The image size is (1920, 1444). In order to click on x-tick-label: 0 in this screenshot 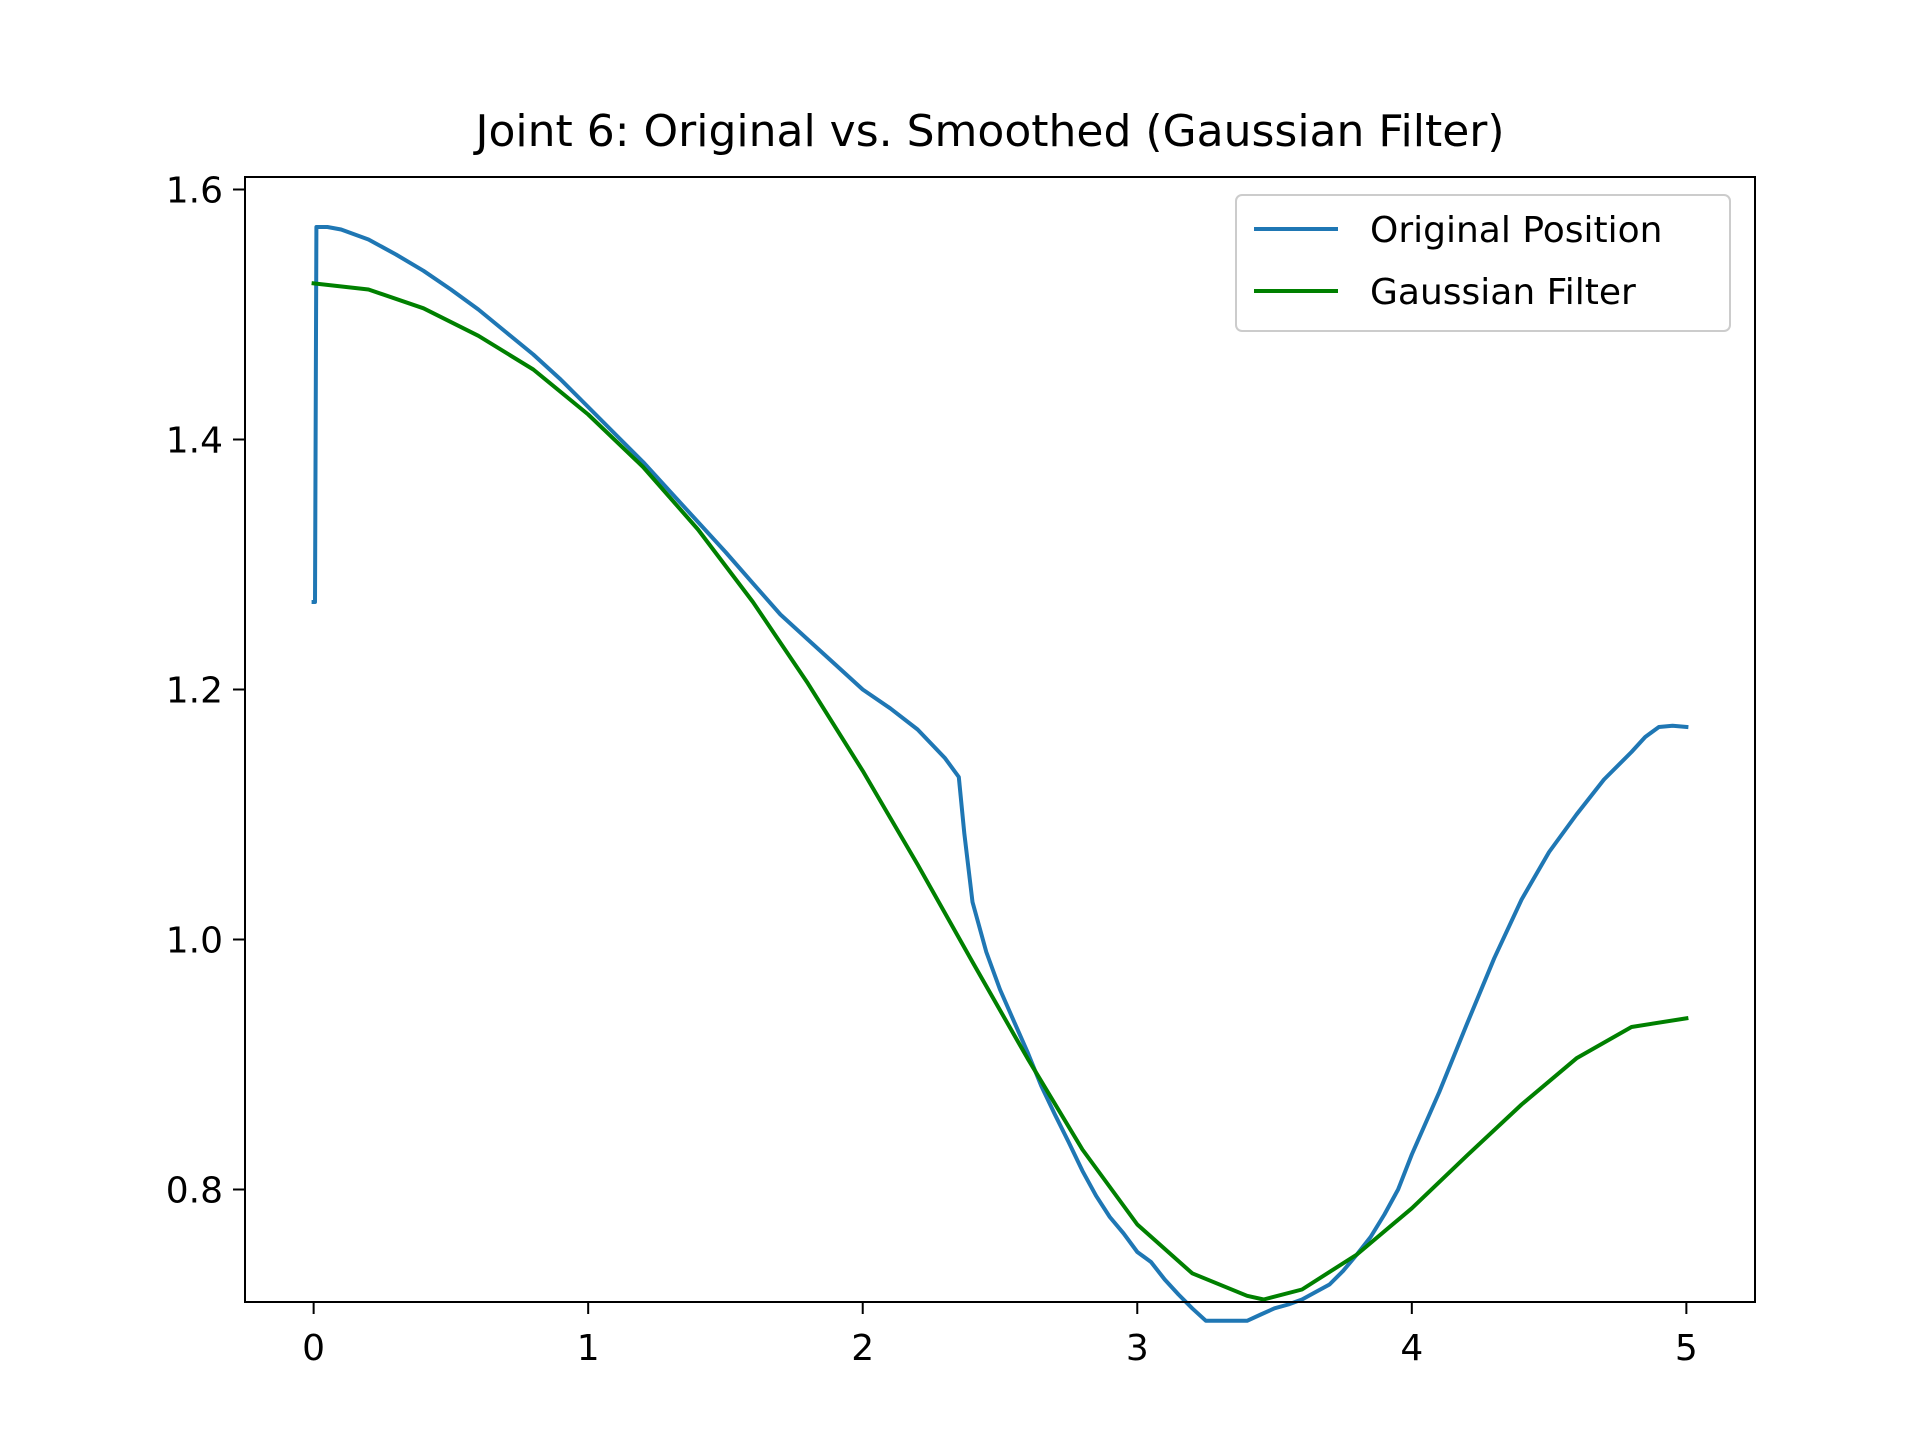, I will do `click(313, 1348)`.